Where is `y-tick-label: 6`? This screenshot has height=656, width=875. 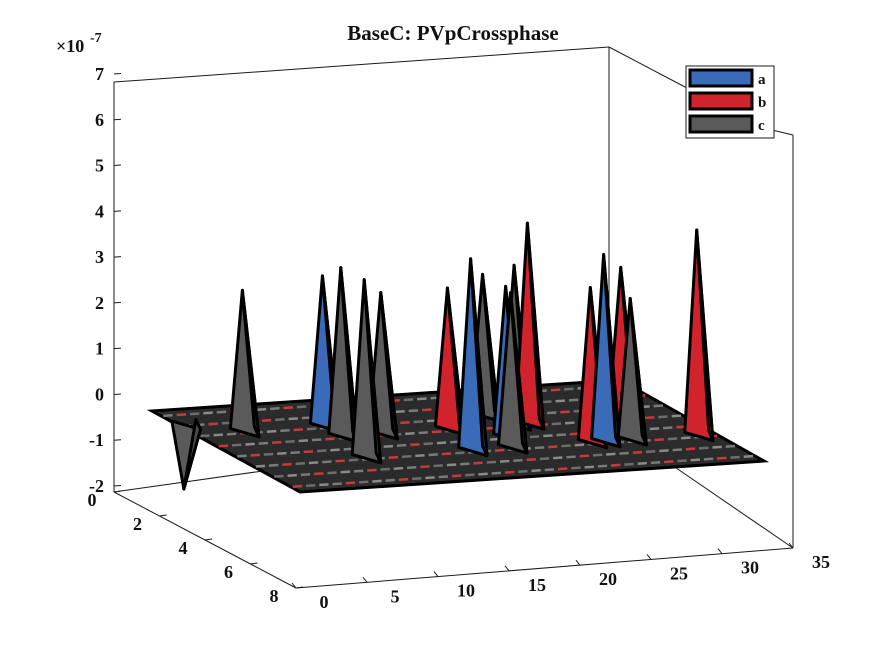
y-tick-label: 6 is located at coordinates (228, 572).